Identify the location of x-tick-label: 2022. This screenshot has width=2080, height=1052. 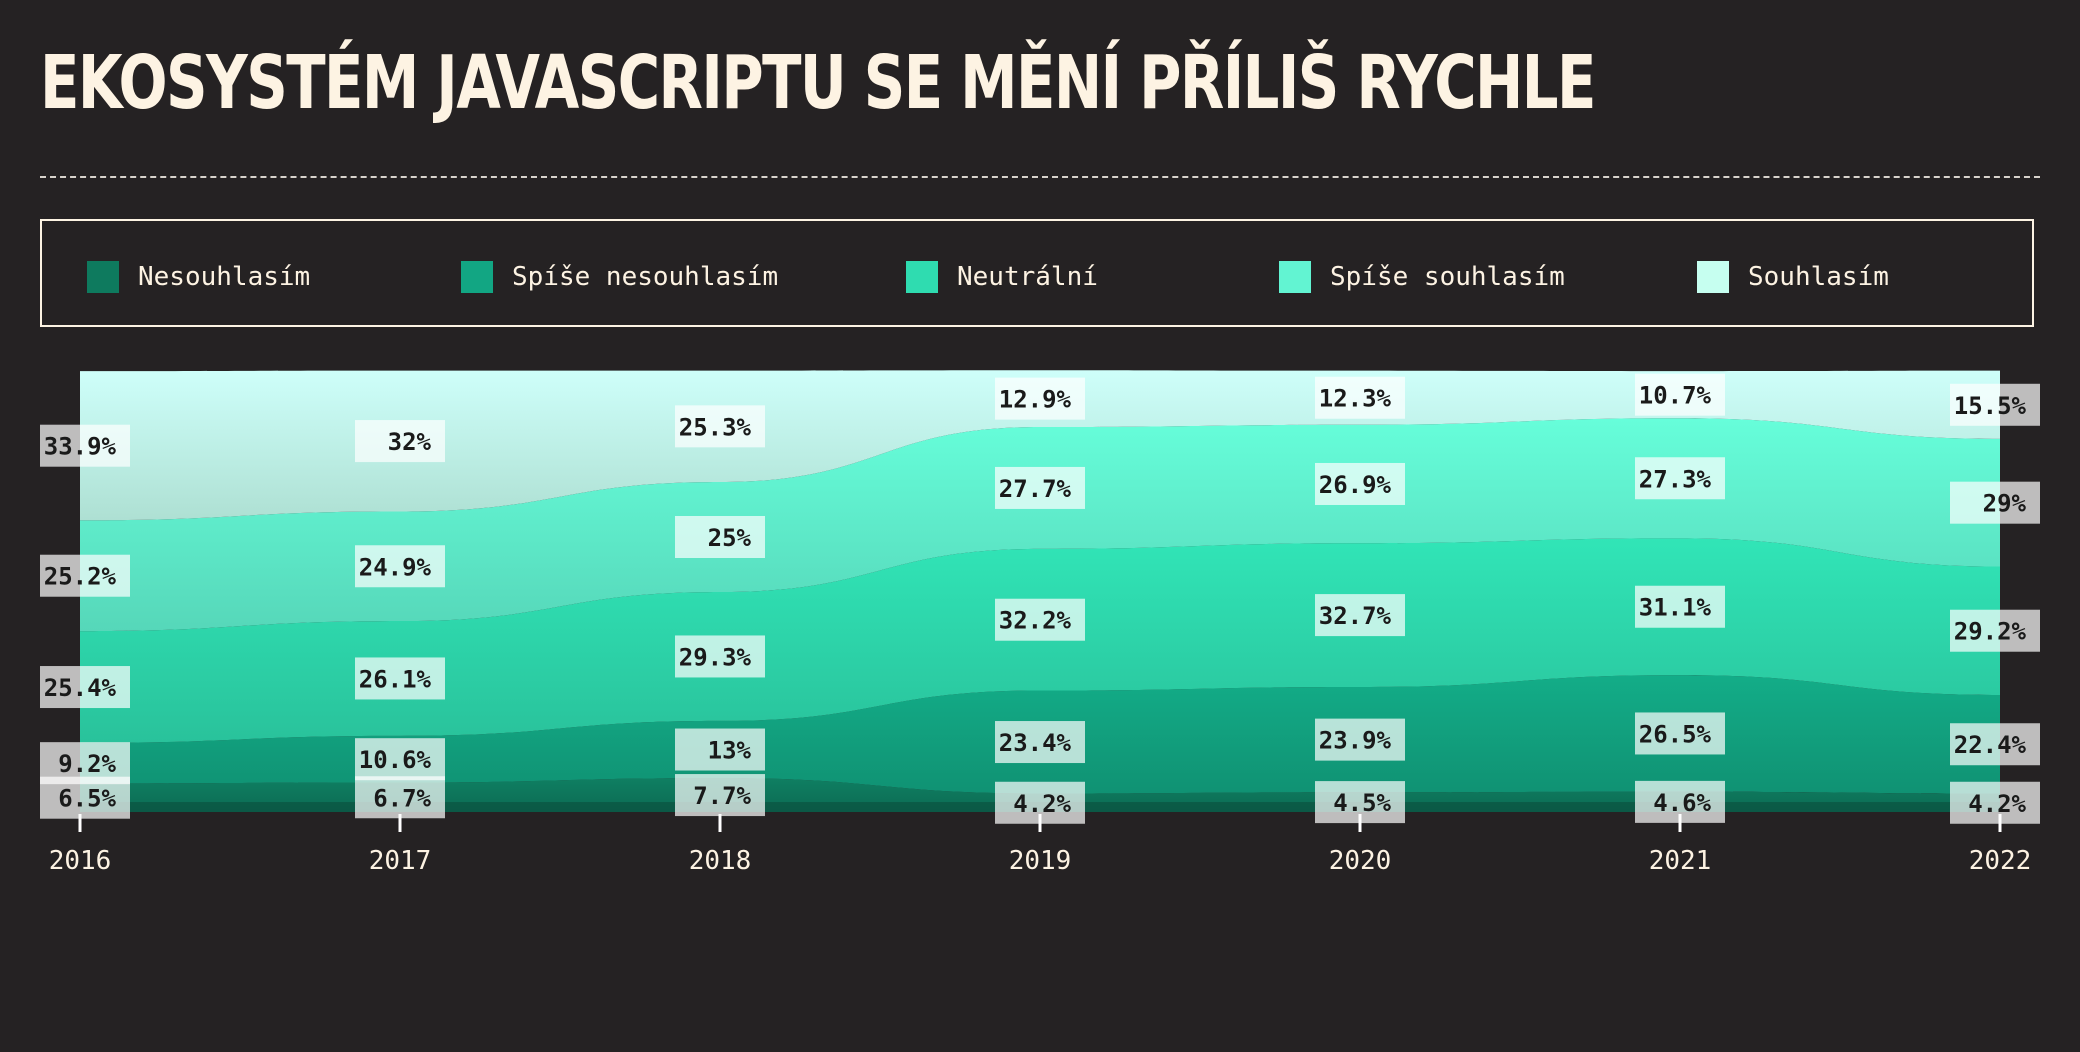
(2000, 861).